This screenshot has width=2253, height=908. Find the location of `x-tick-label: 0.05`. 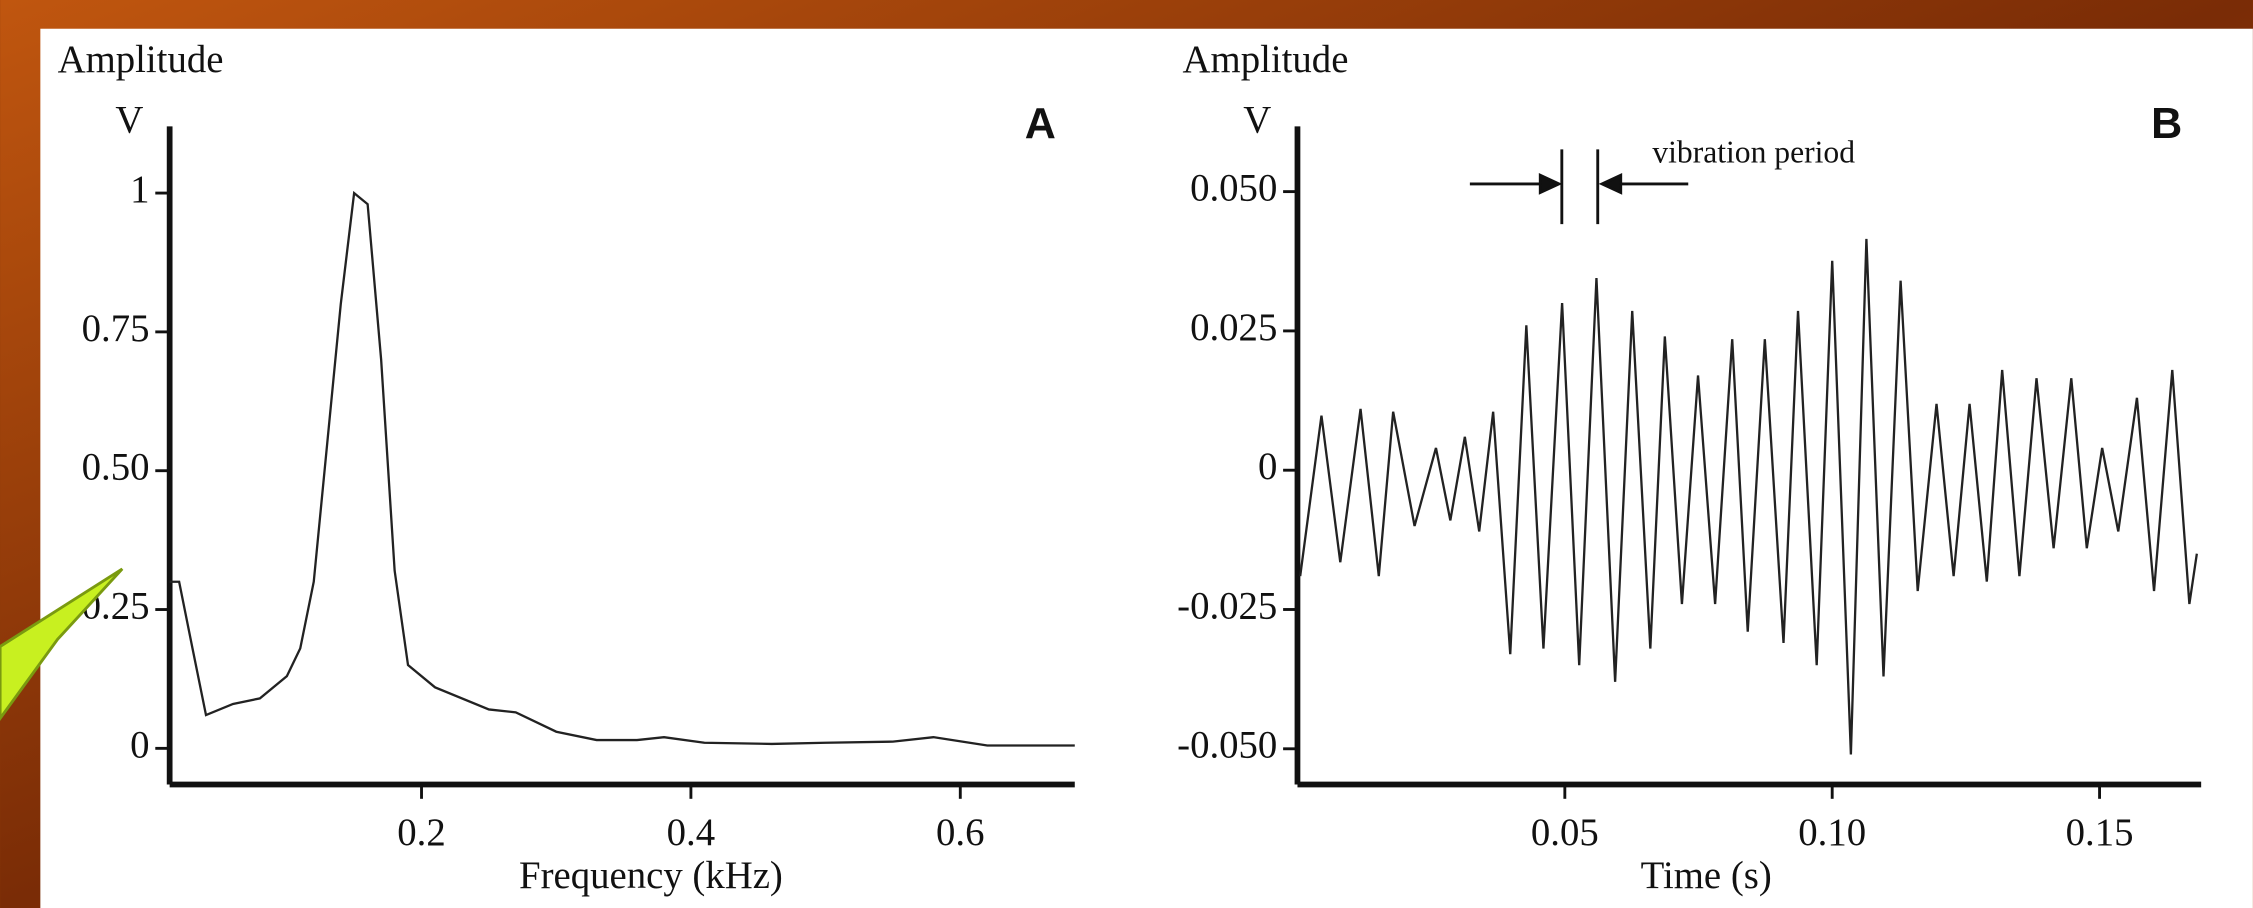

x-tick-label: 0.05 is located at coordinates (1565, 832).